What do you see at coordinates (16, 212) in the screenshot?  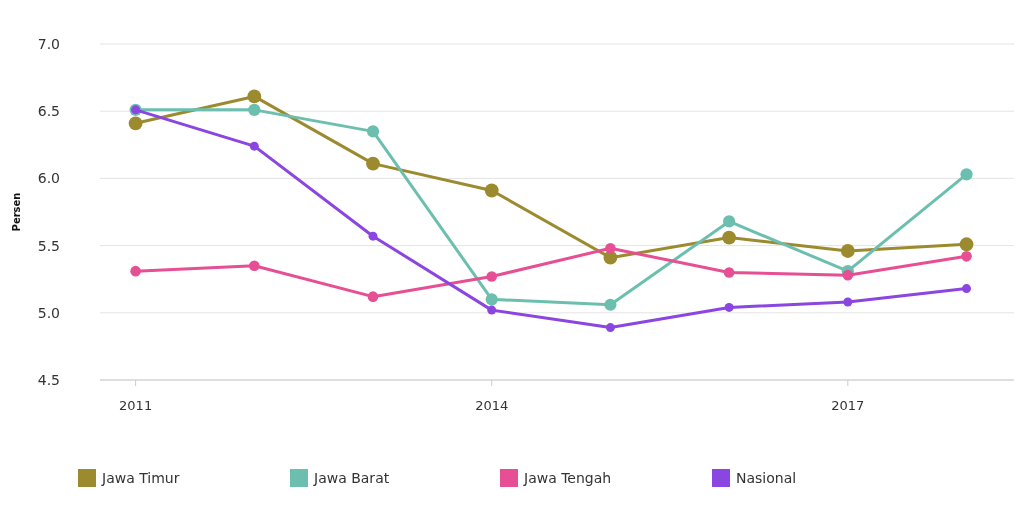 I see `y-axis-title: Persen` at bounding box center [16, 212].